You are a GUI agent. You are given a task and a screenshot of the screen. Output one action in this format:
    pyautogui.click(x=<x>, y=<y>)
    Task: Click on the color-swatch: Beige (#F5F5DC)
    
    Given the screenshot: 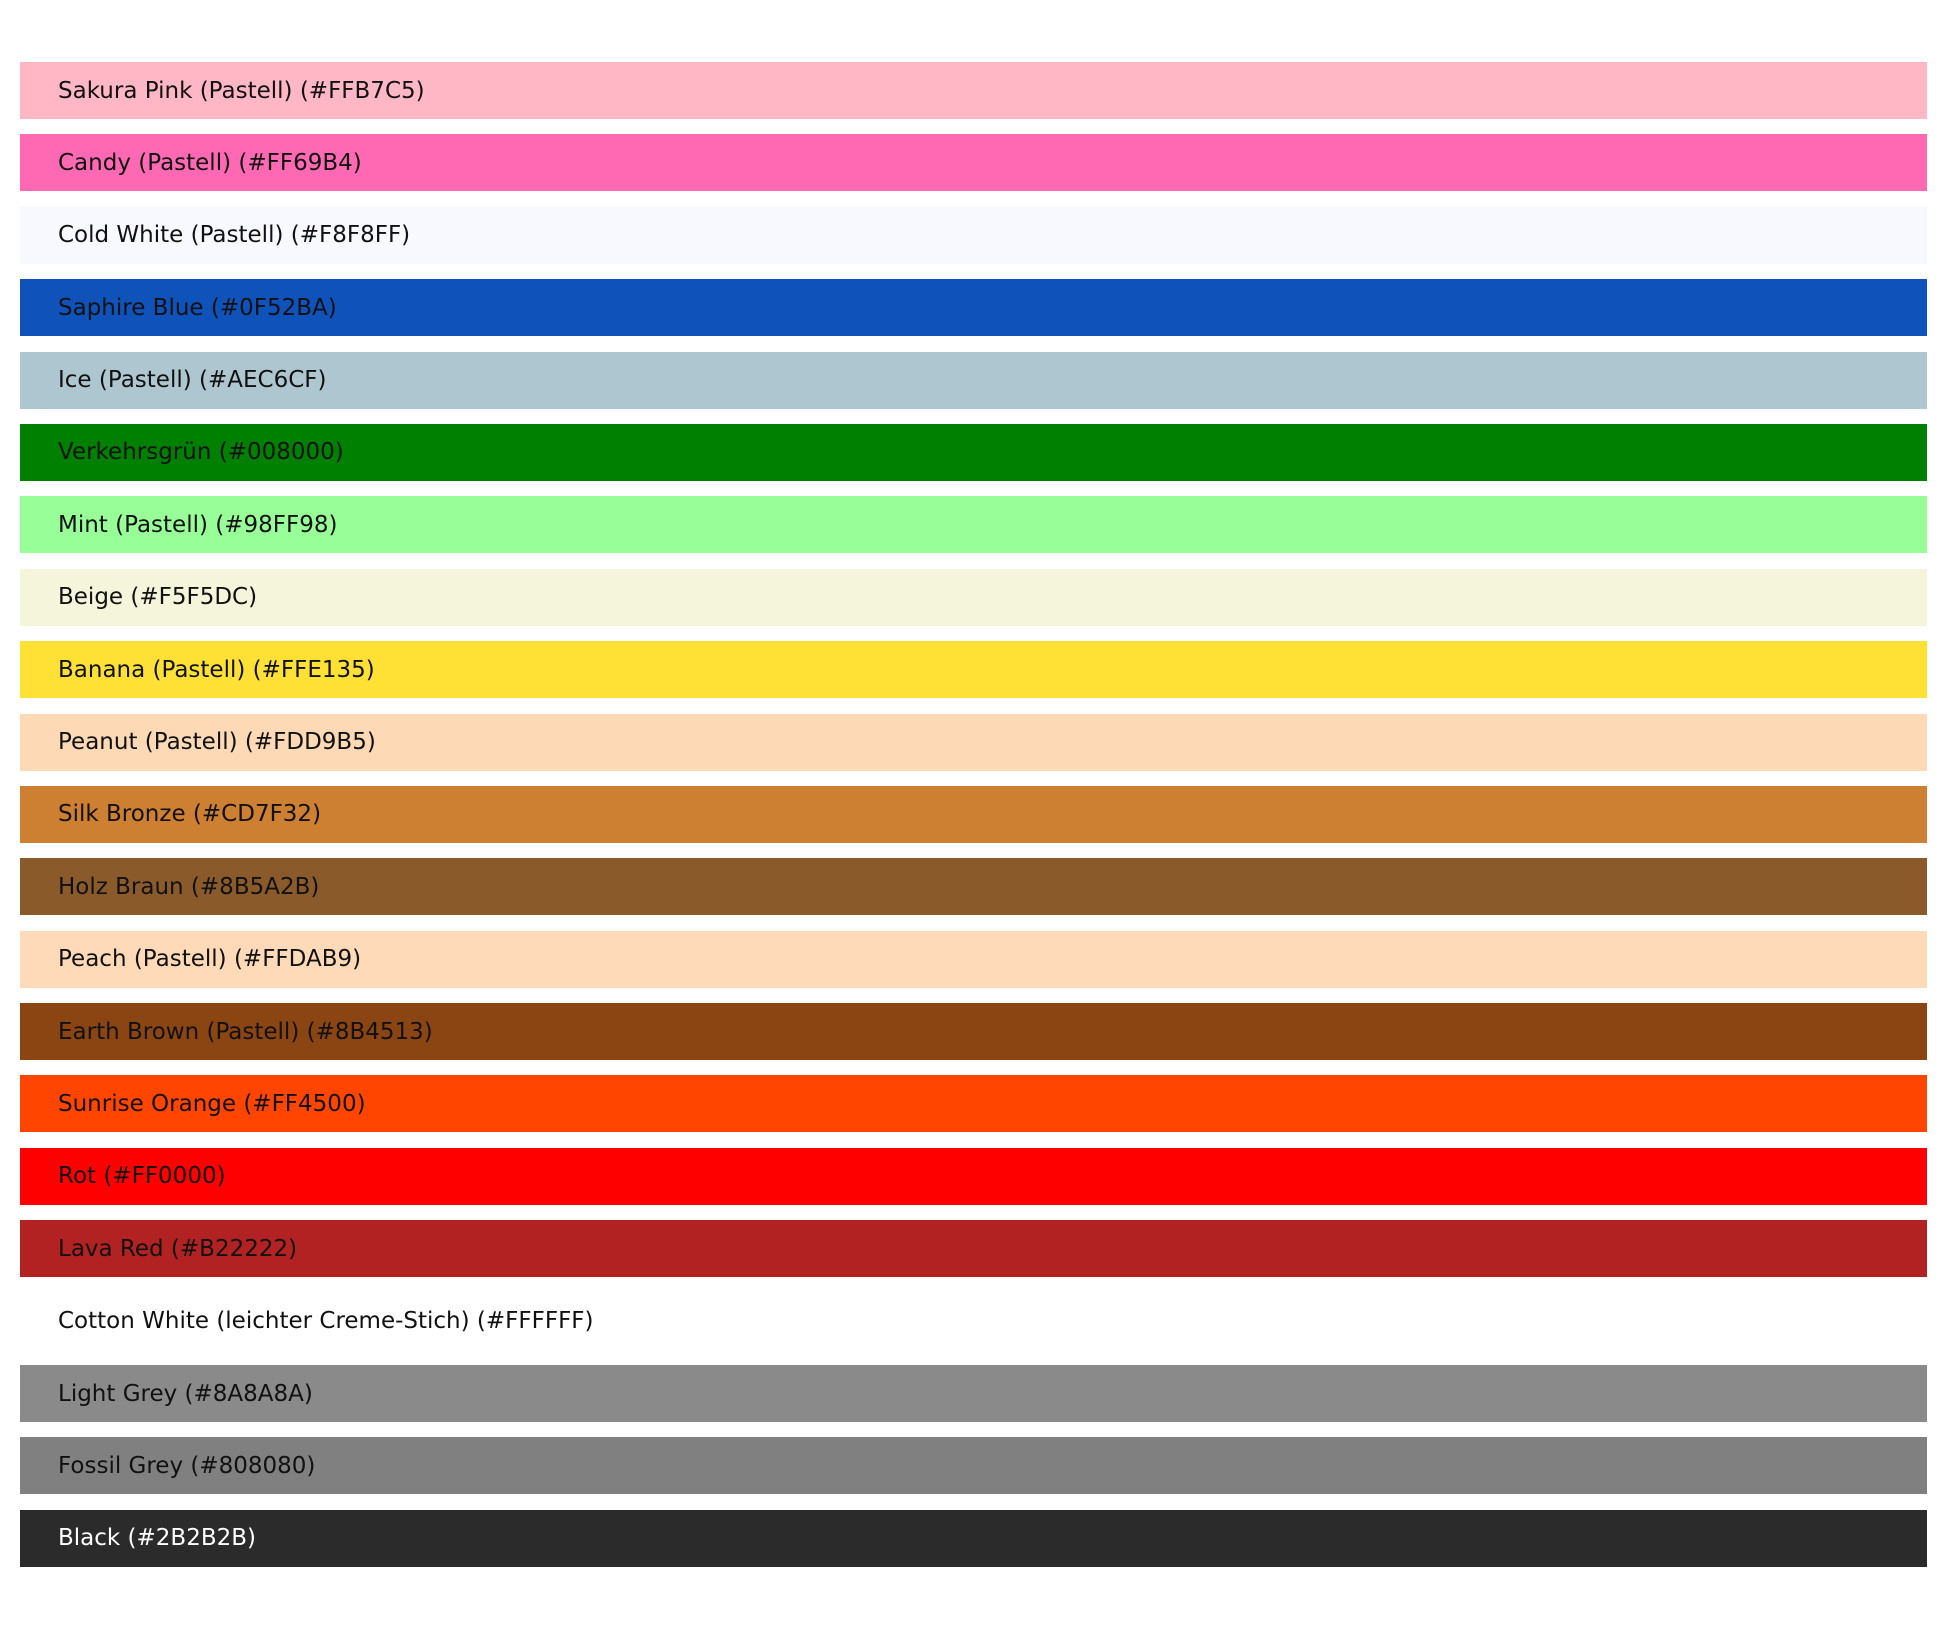 What is the action you would take?
    pyautogui.click(x=973, y=597)
    